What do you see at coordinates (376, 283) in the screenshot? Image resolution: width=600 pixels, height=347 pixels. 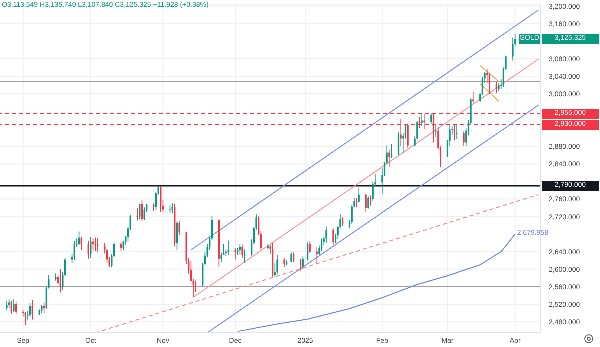 I see `line-series` at bounding box center [376, 283].